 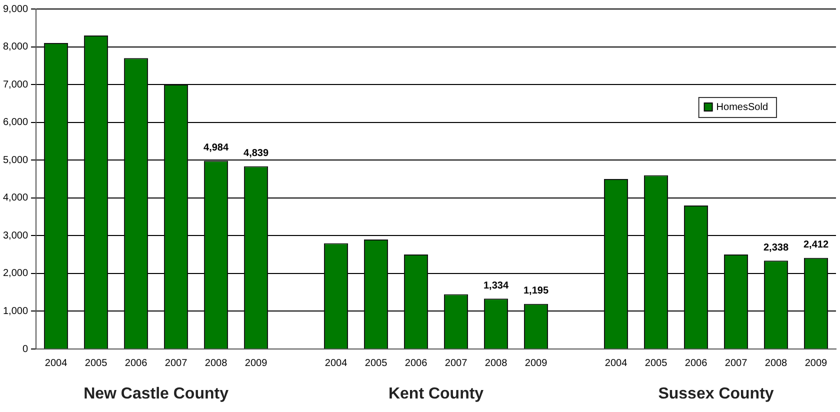 I want to click on y-tick-label: 2,000, so click(x=15, y=274).